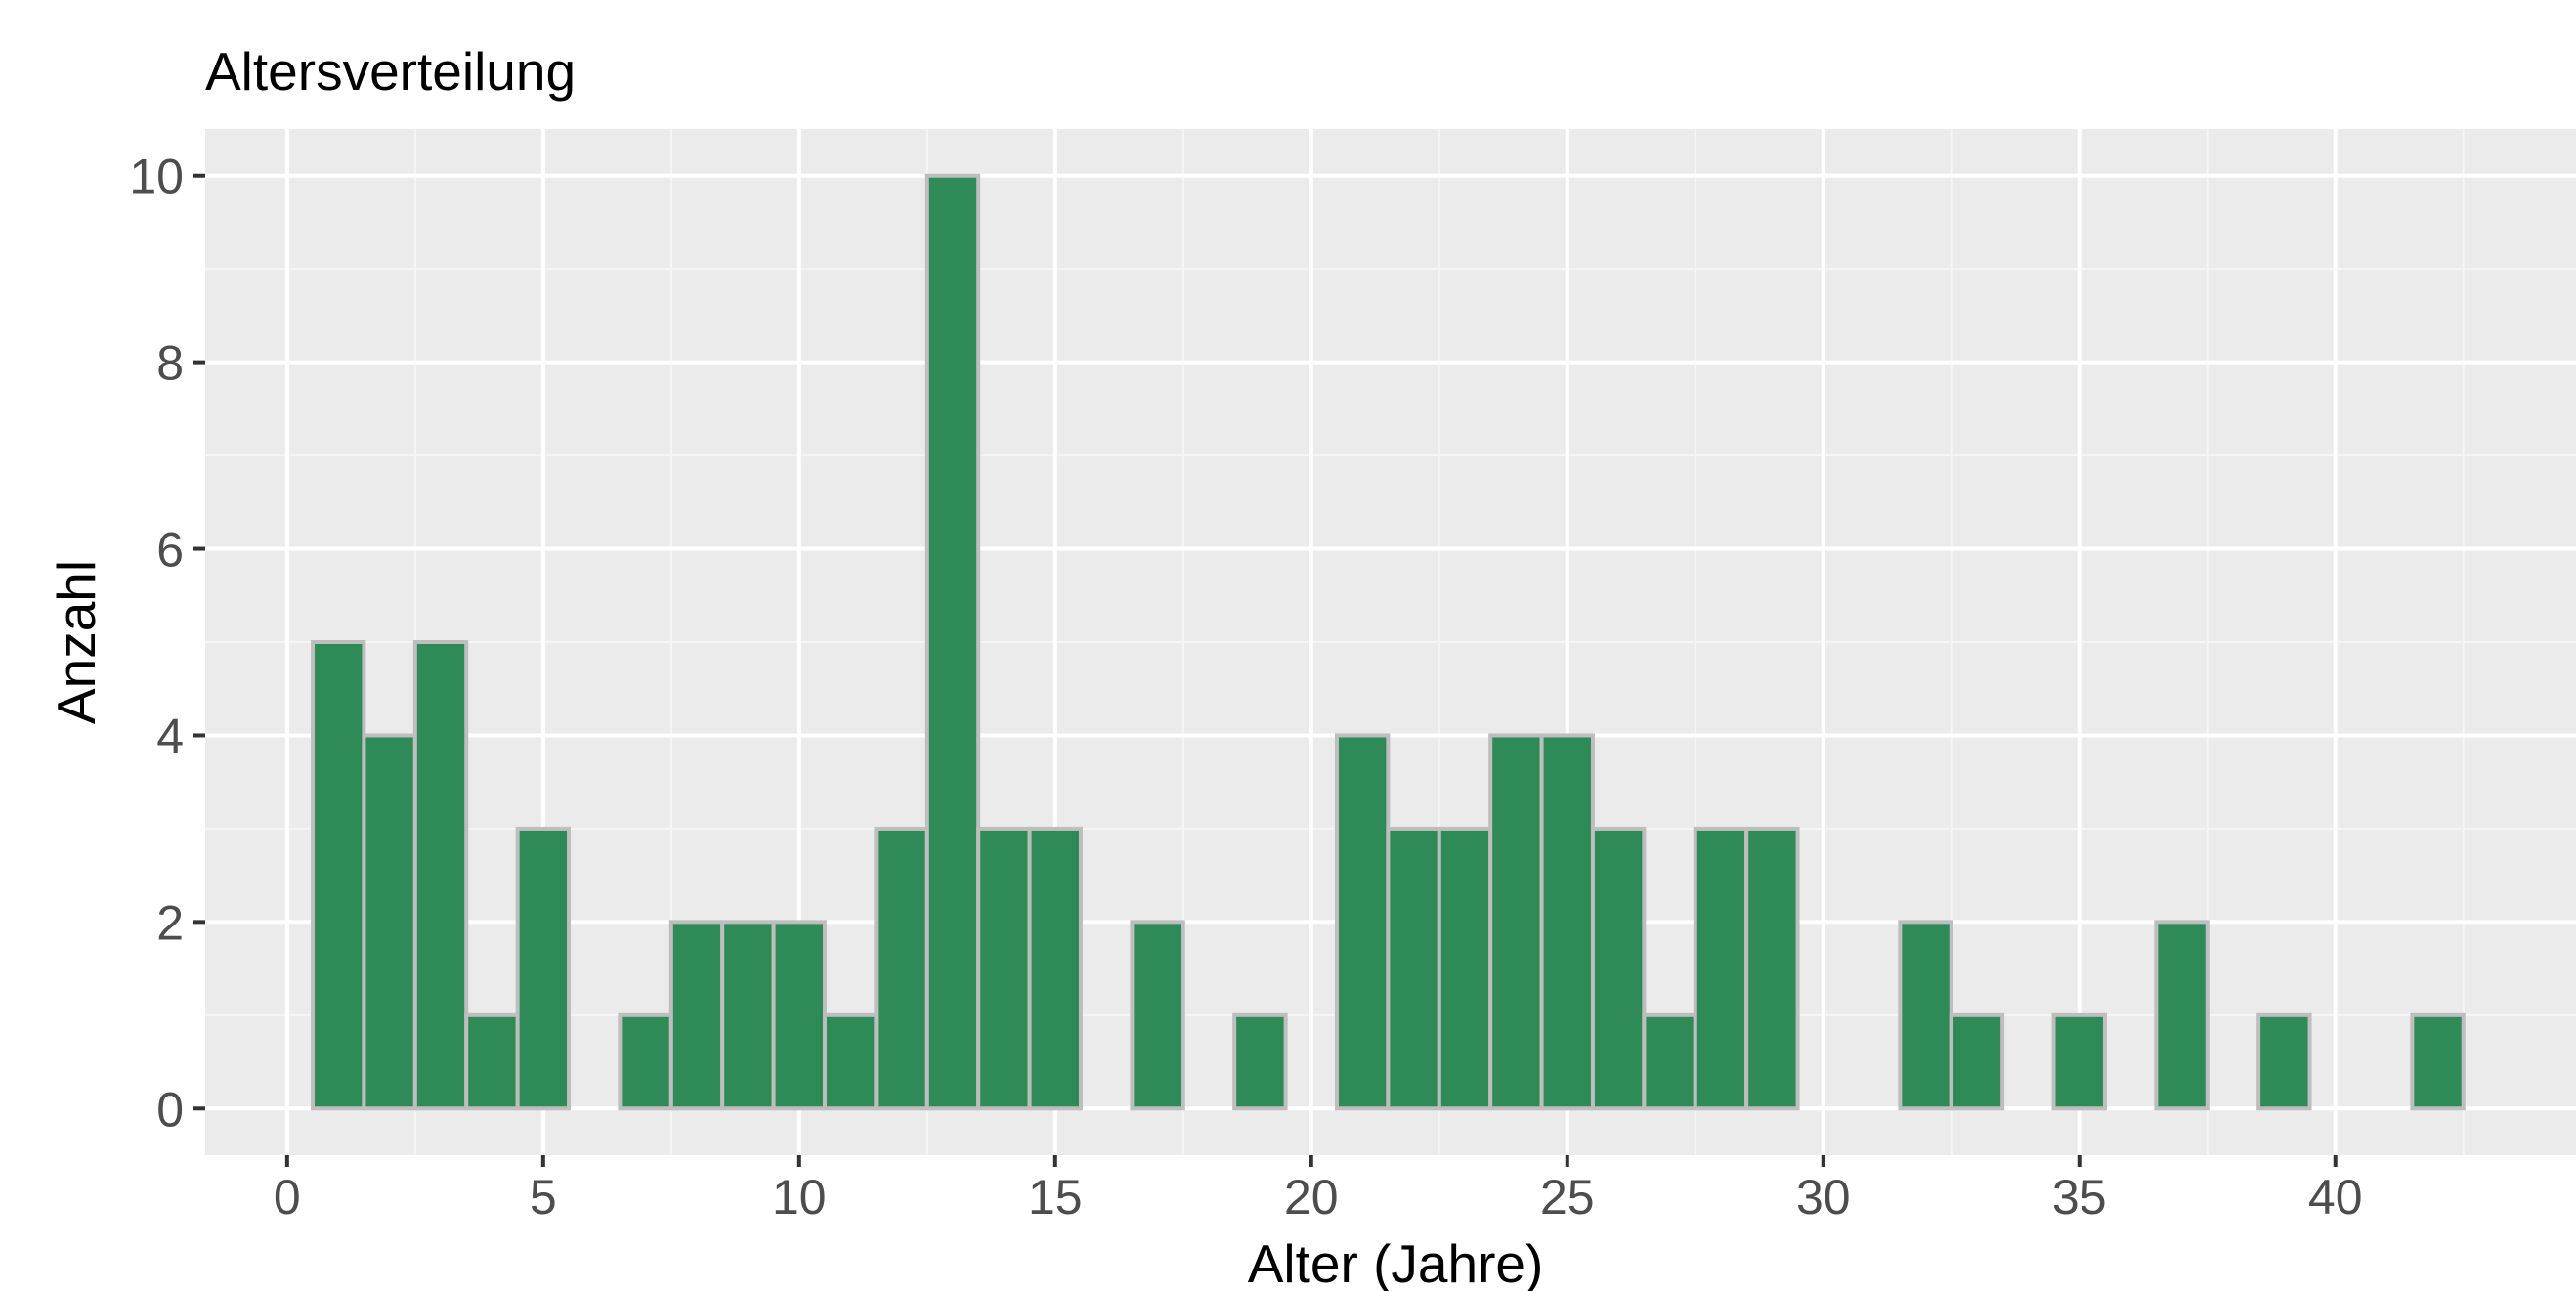 The height and width of the screenshot is (1291, 2576). Describe the element at coordinates (288, 1197) in the screenshot. I see `x-tick-label: 0` at that location.